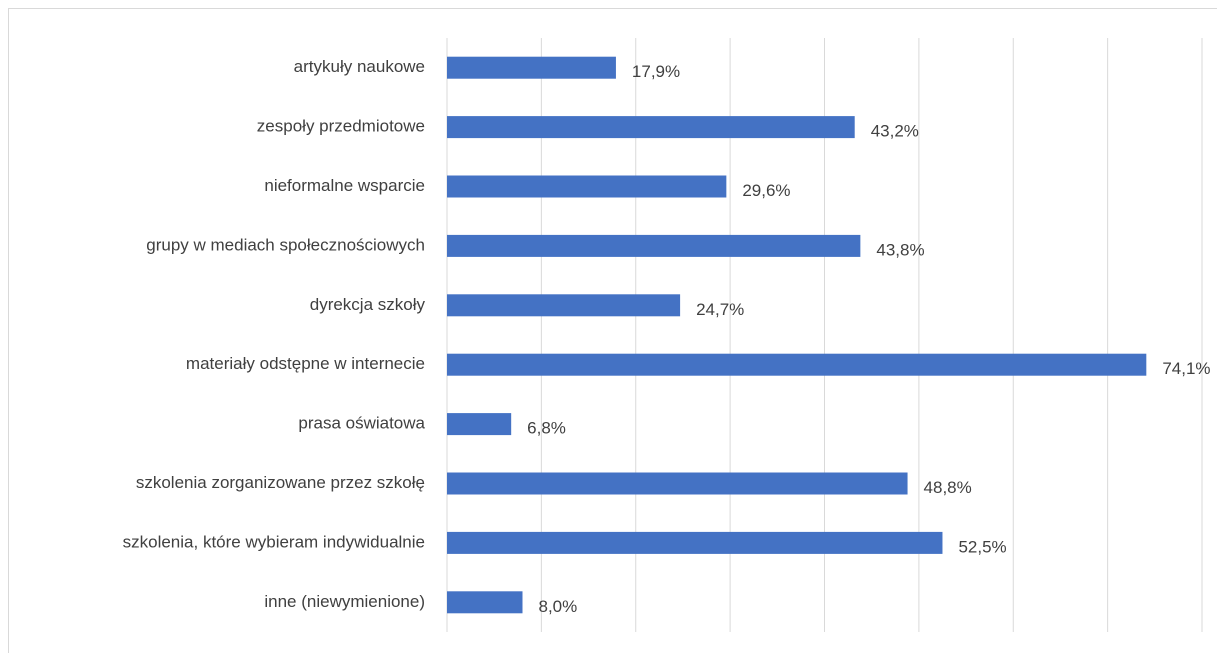 This screenshot has width=1217, height=653. What do you see at coordinates (359, 66) in the screenshot?
I see `y-tick-label: artykuły naukowe` at bounding box center [359, 66].